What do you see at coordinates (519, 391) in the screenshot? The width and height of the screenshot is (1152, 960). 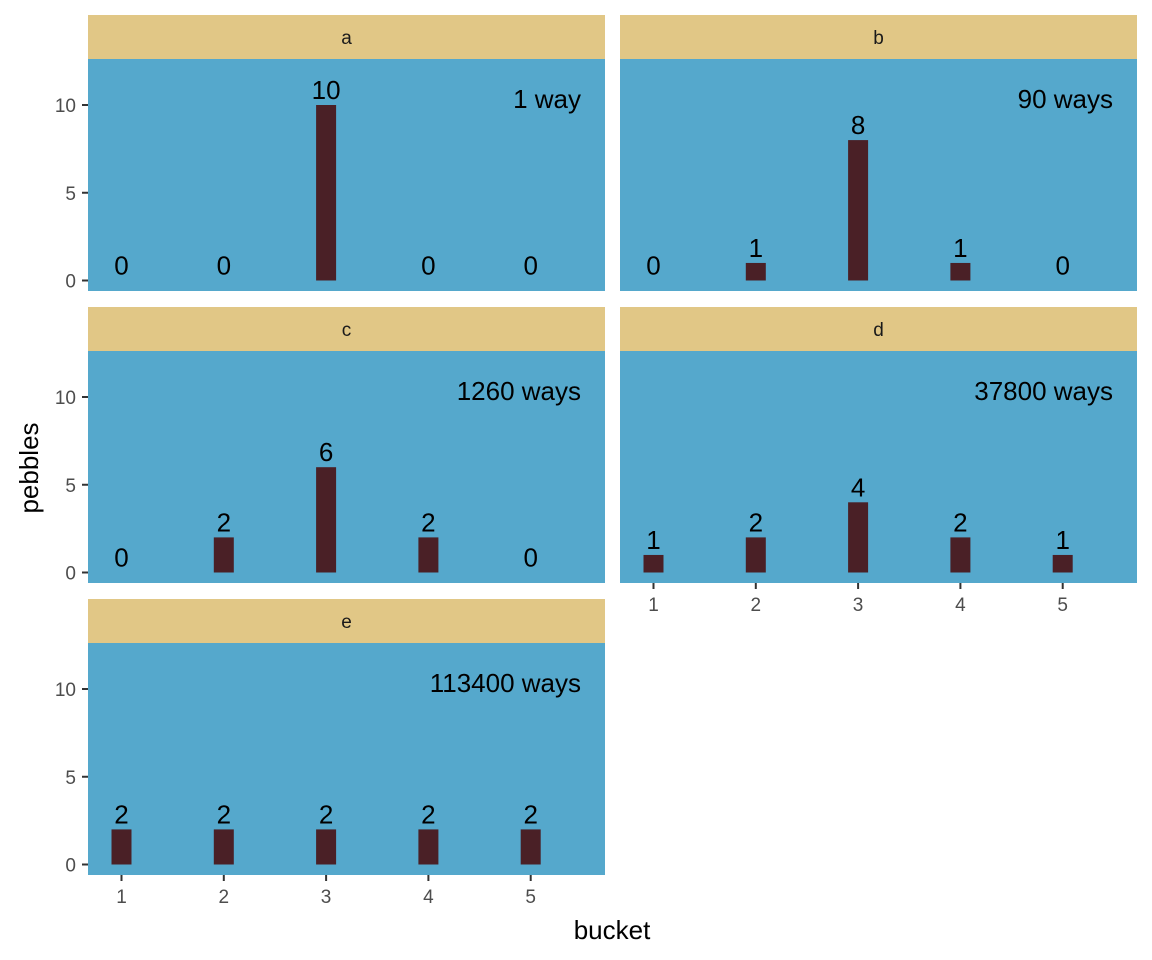 I see `ways-annotation-c: 1260 ways` at bounding box center [519, 391].